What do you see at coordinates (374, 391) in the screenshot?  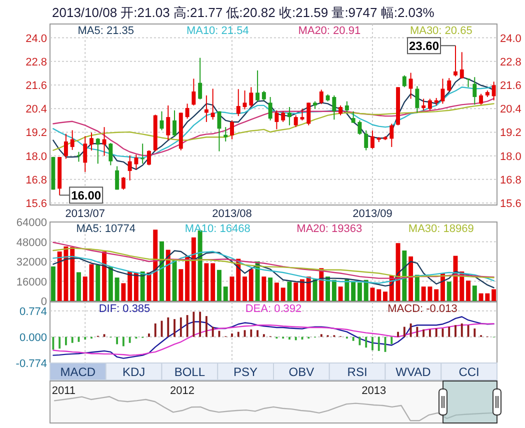 I see `x-tick-label: 2013` at bounding box center [374, 391].